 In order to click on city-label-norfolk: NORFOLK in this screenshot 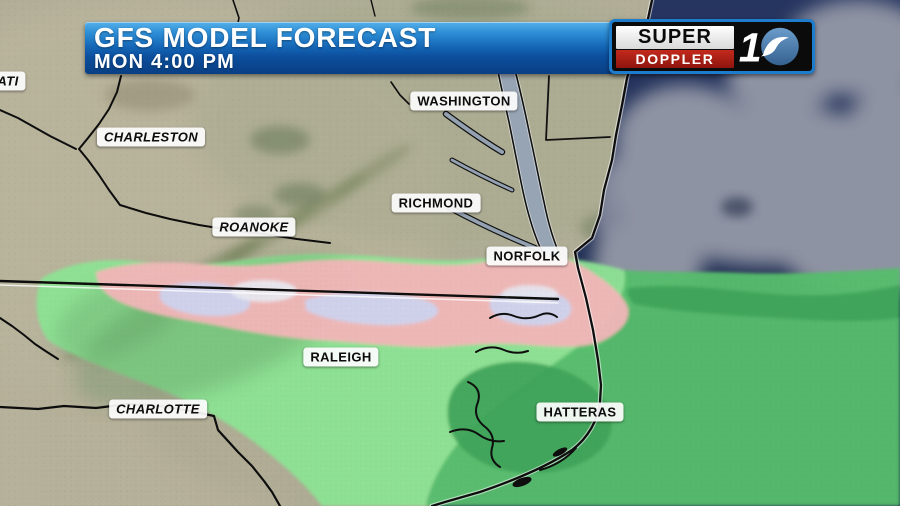, I will do `click(527, 256)`.